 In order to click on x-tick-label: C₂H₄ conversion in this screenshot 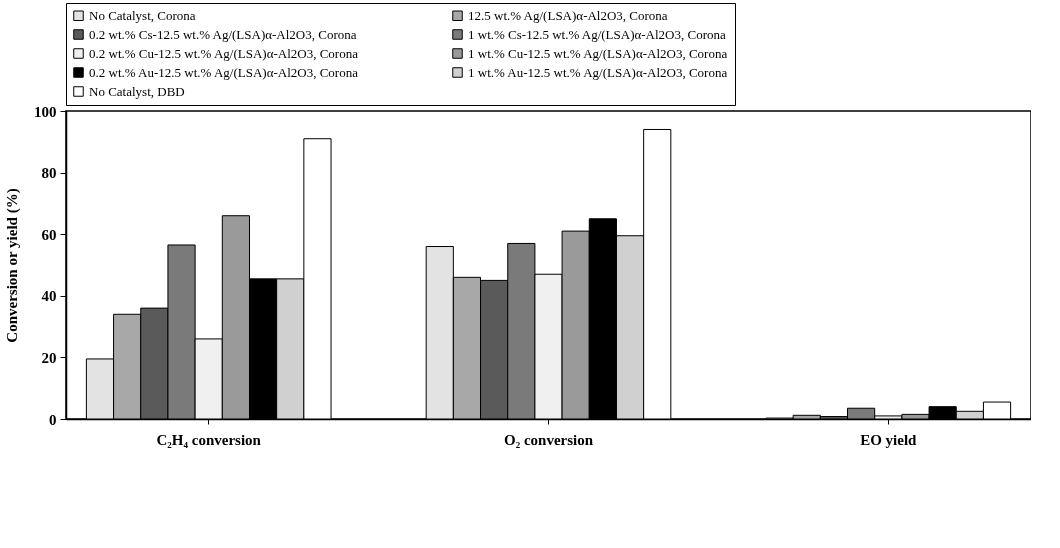, I will do `click(209, 439)`.